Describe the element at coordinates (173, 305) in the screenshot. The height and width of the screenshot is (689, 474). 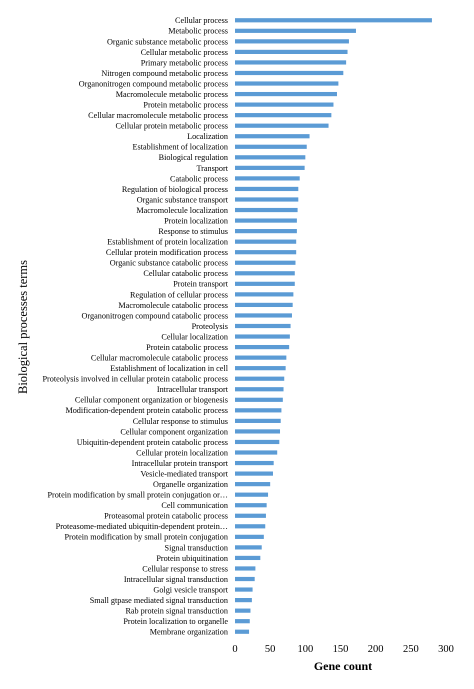
I see `category-label: Macromolecule catabolic process` at that location.